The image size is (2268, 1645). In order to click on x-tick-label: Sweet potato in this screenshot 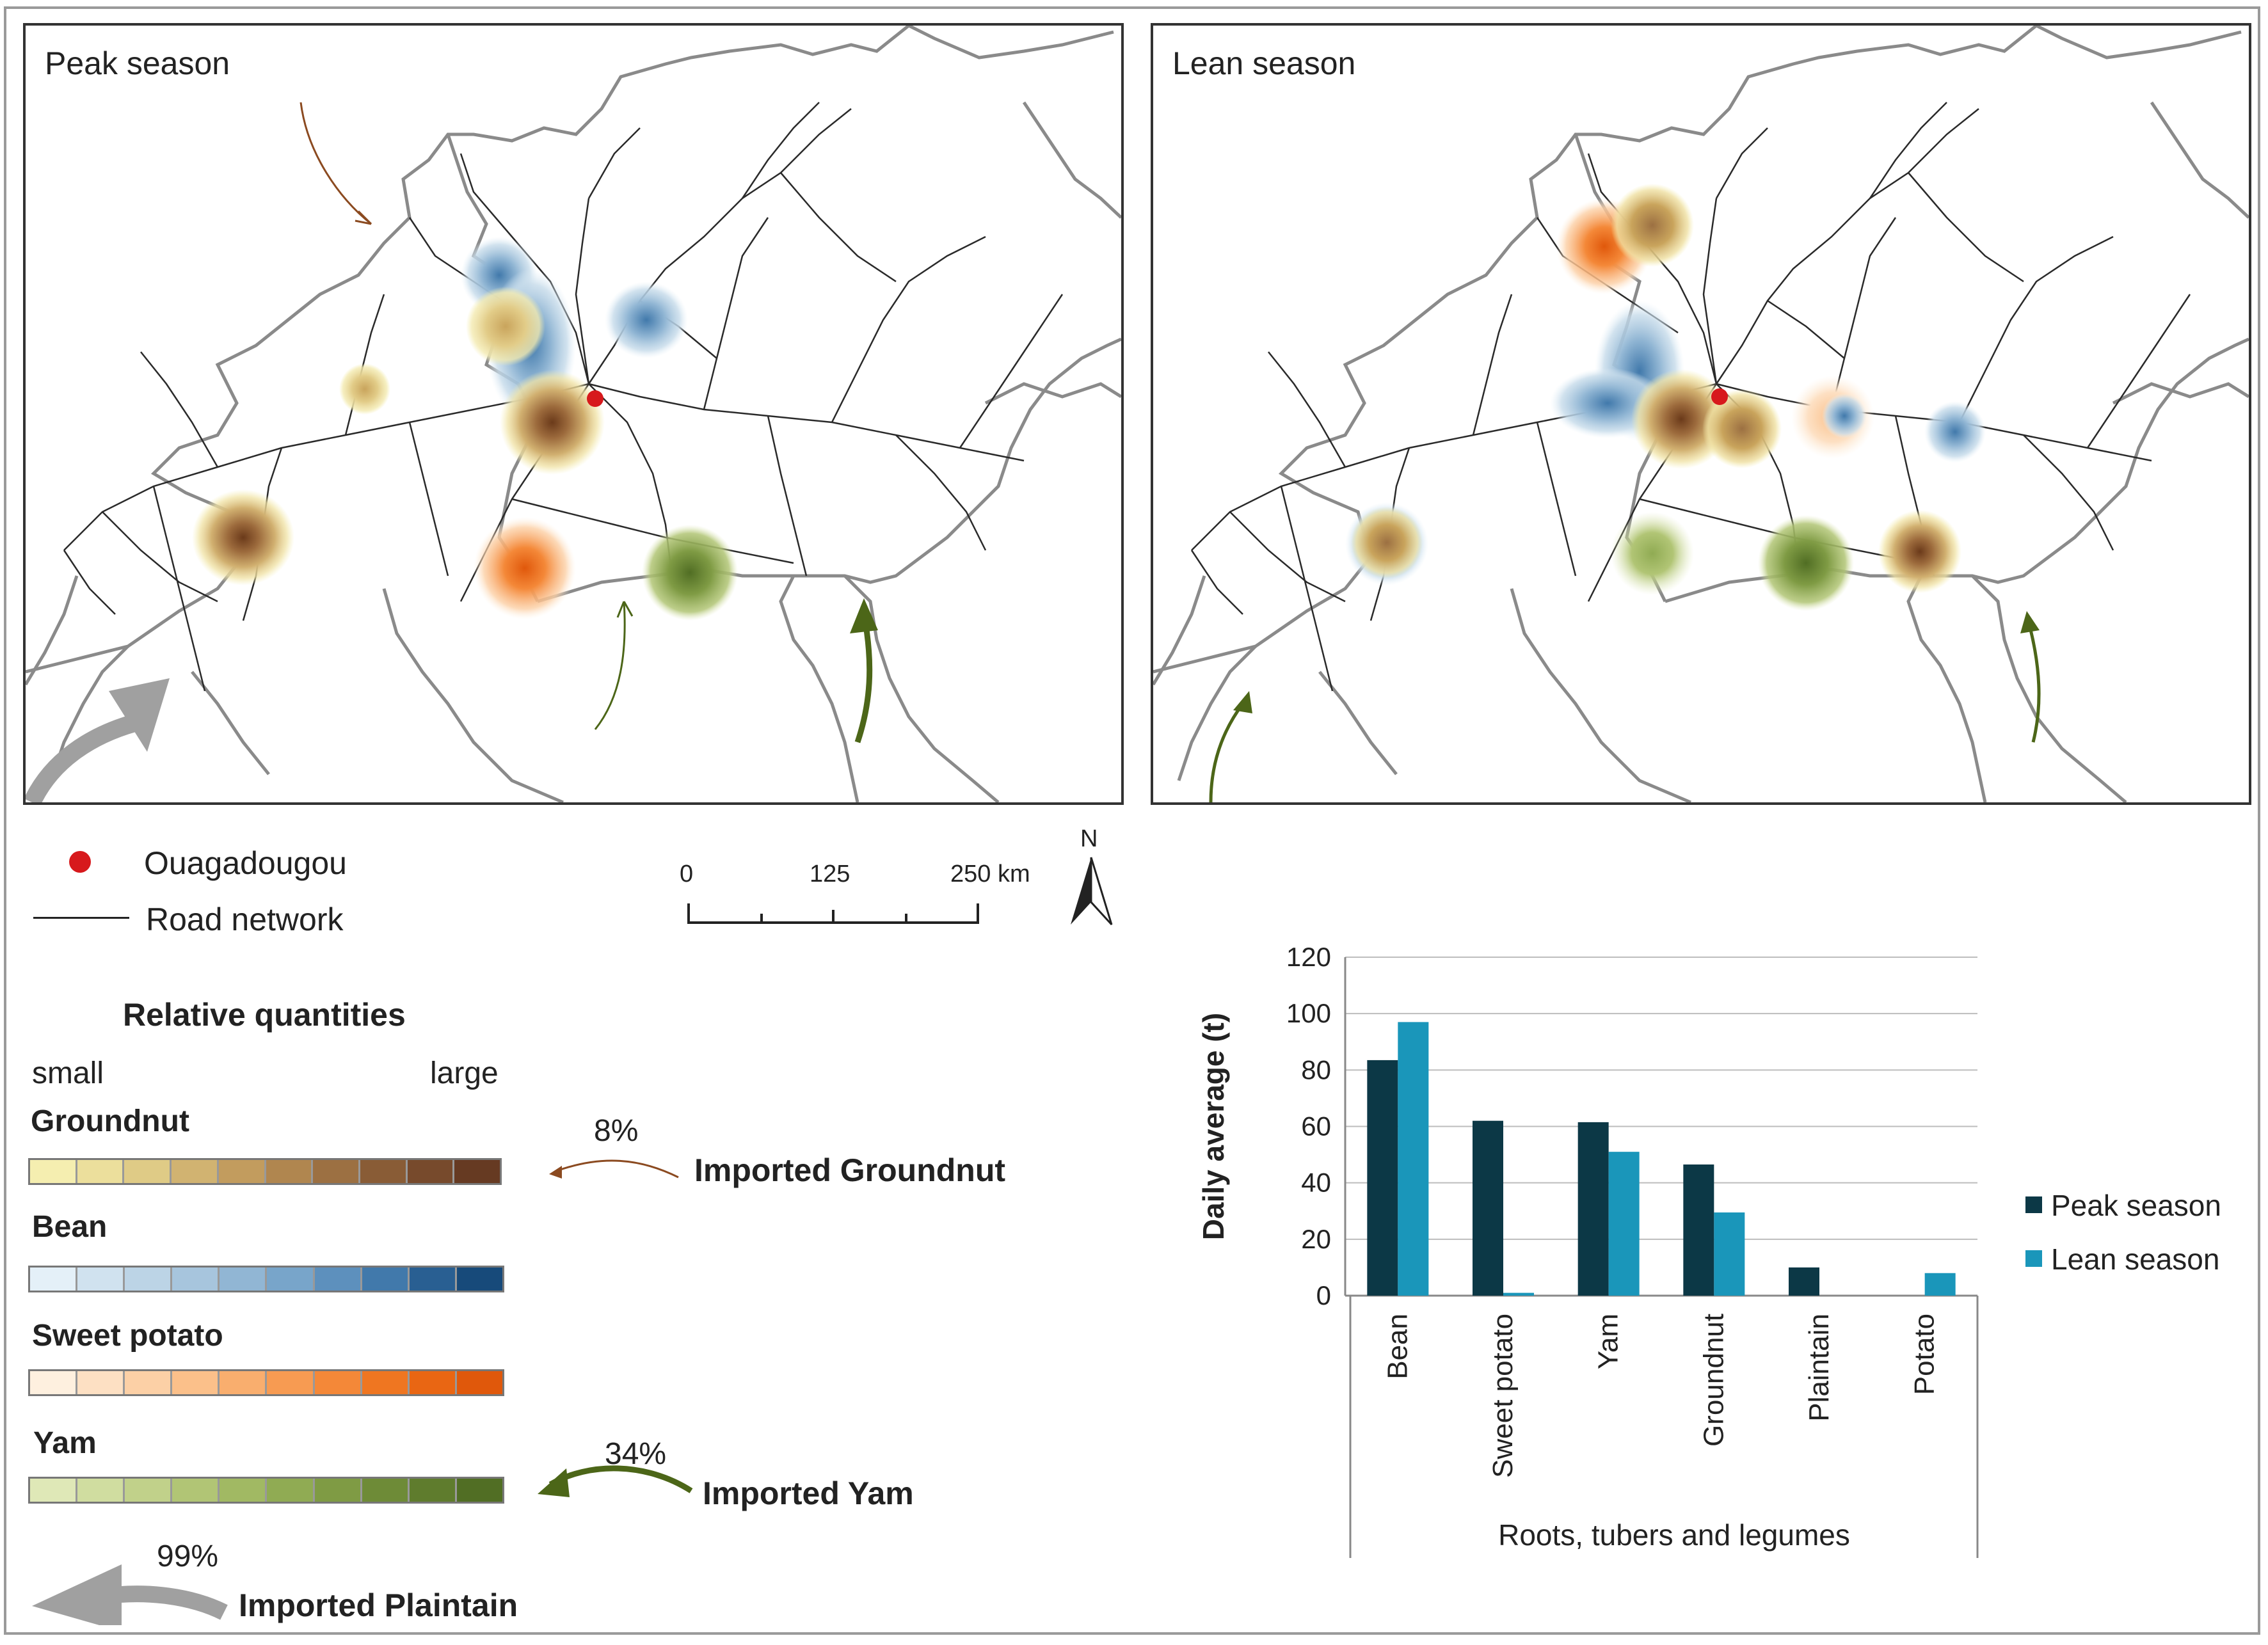, I will do `click(1503, 1396)`.